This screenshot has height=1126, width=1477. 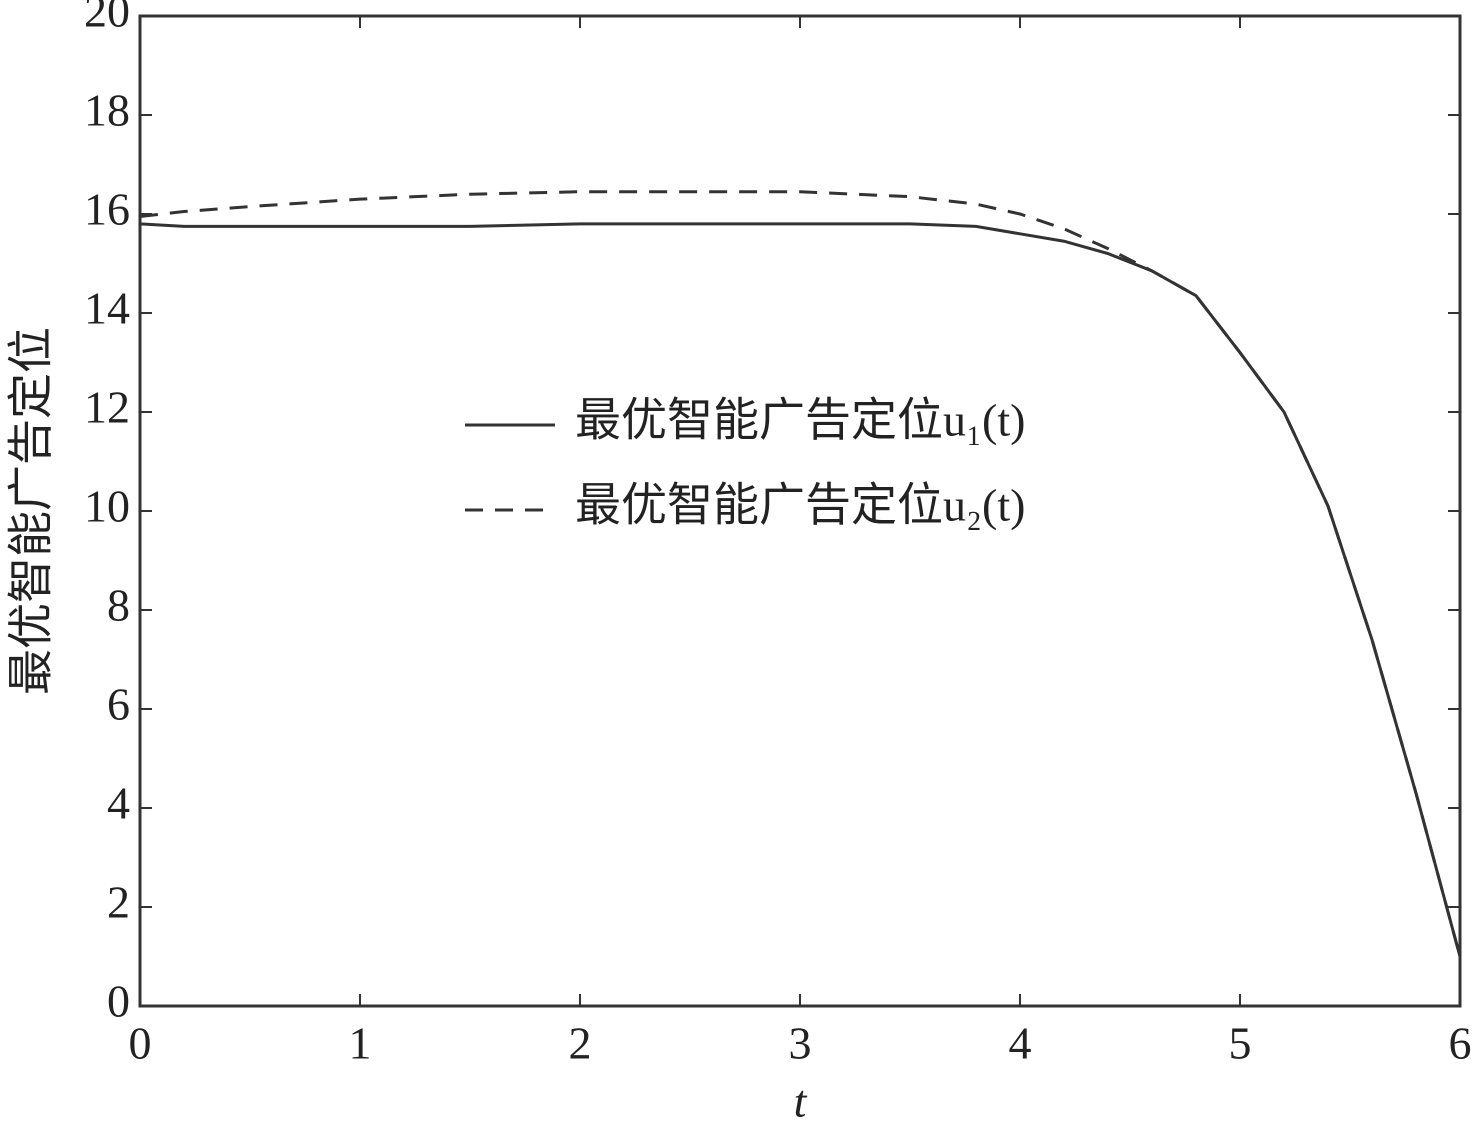 I want to click on y-tick-label: 20, so click(x=107, y=18).